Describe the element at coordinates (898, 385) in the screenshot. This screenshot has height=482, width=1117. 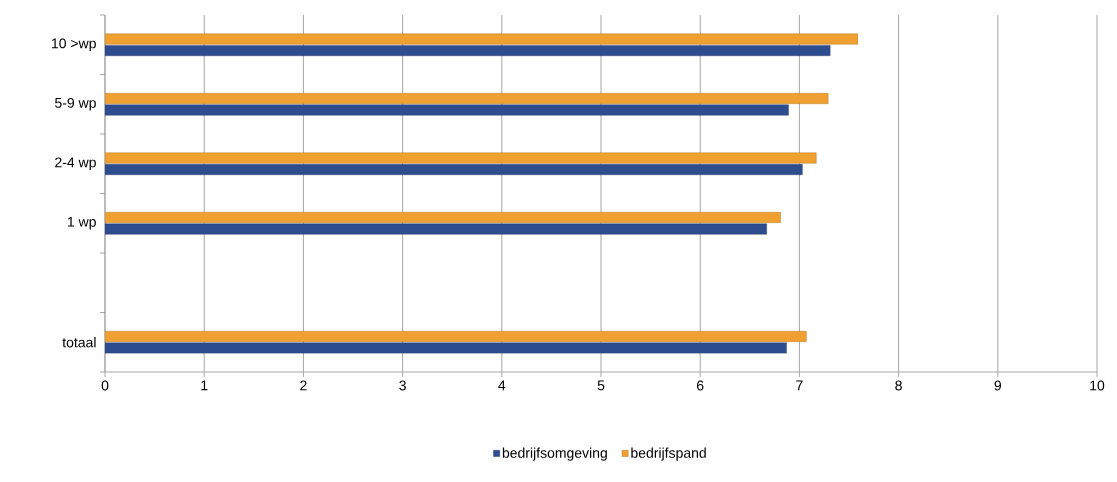
I see `x-tick-label: 8` at that location.